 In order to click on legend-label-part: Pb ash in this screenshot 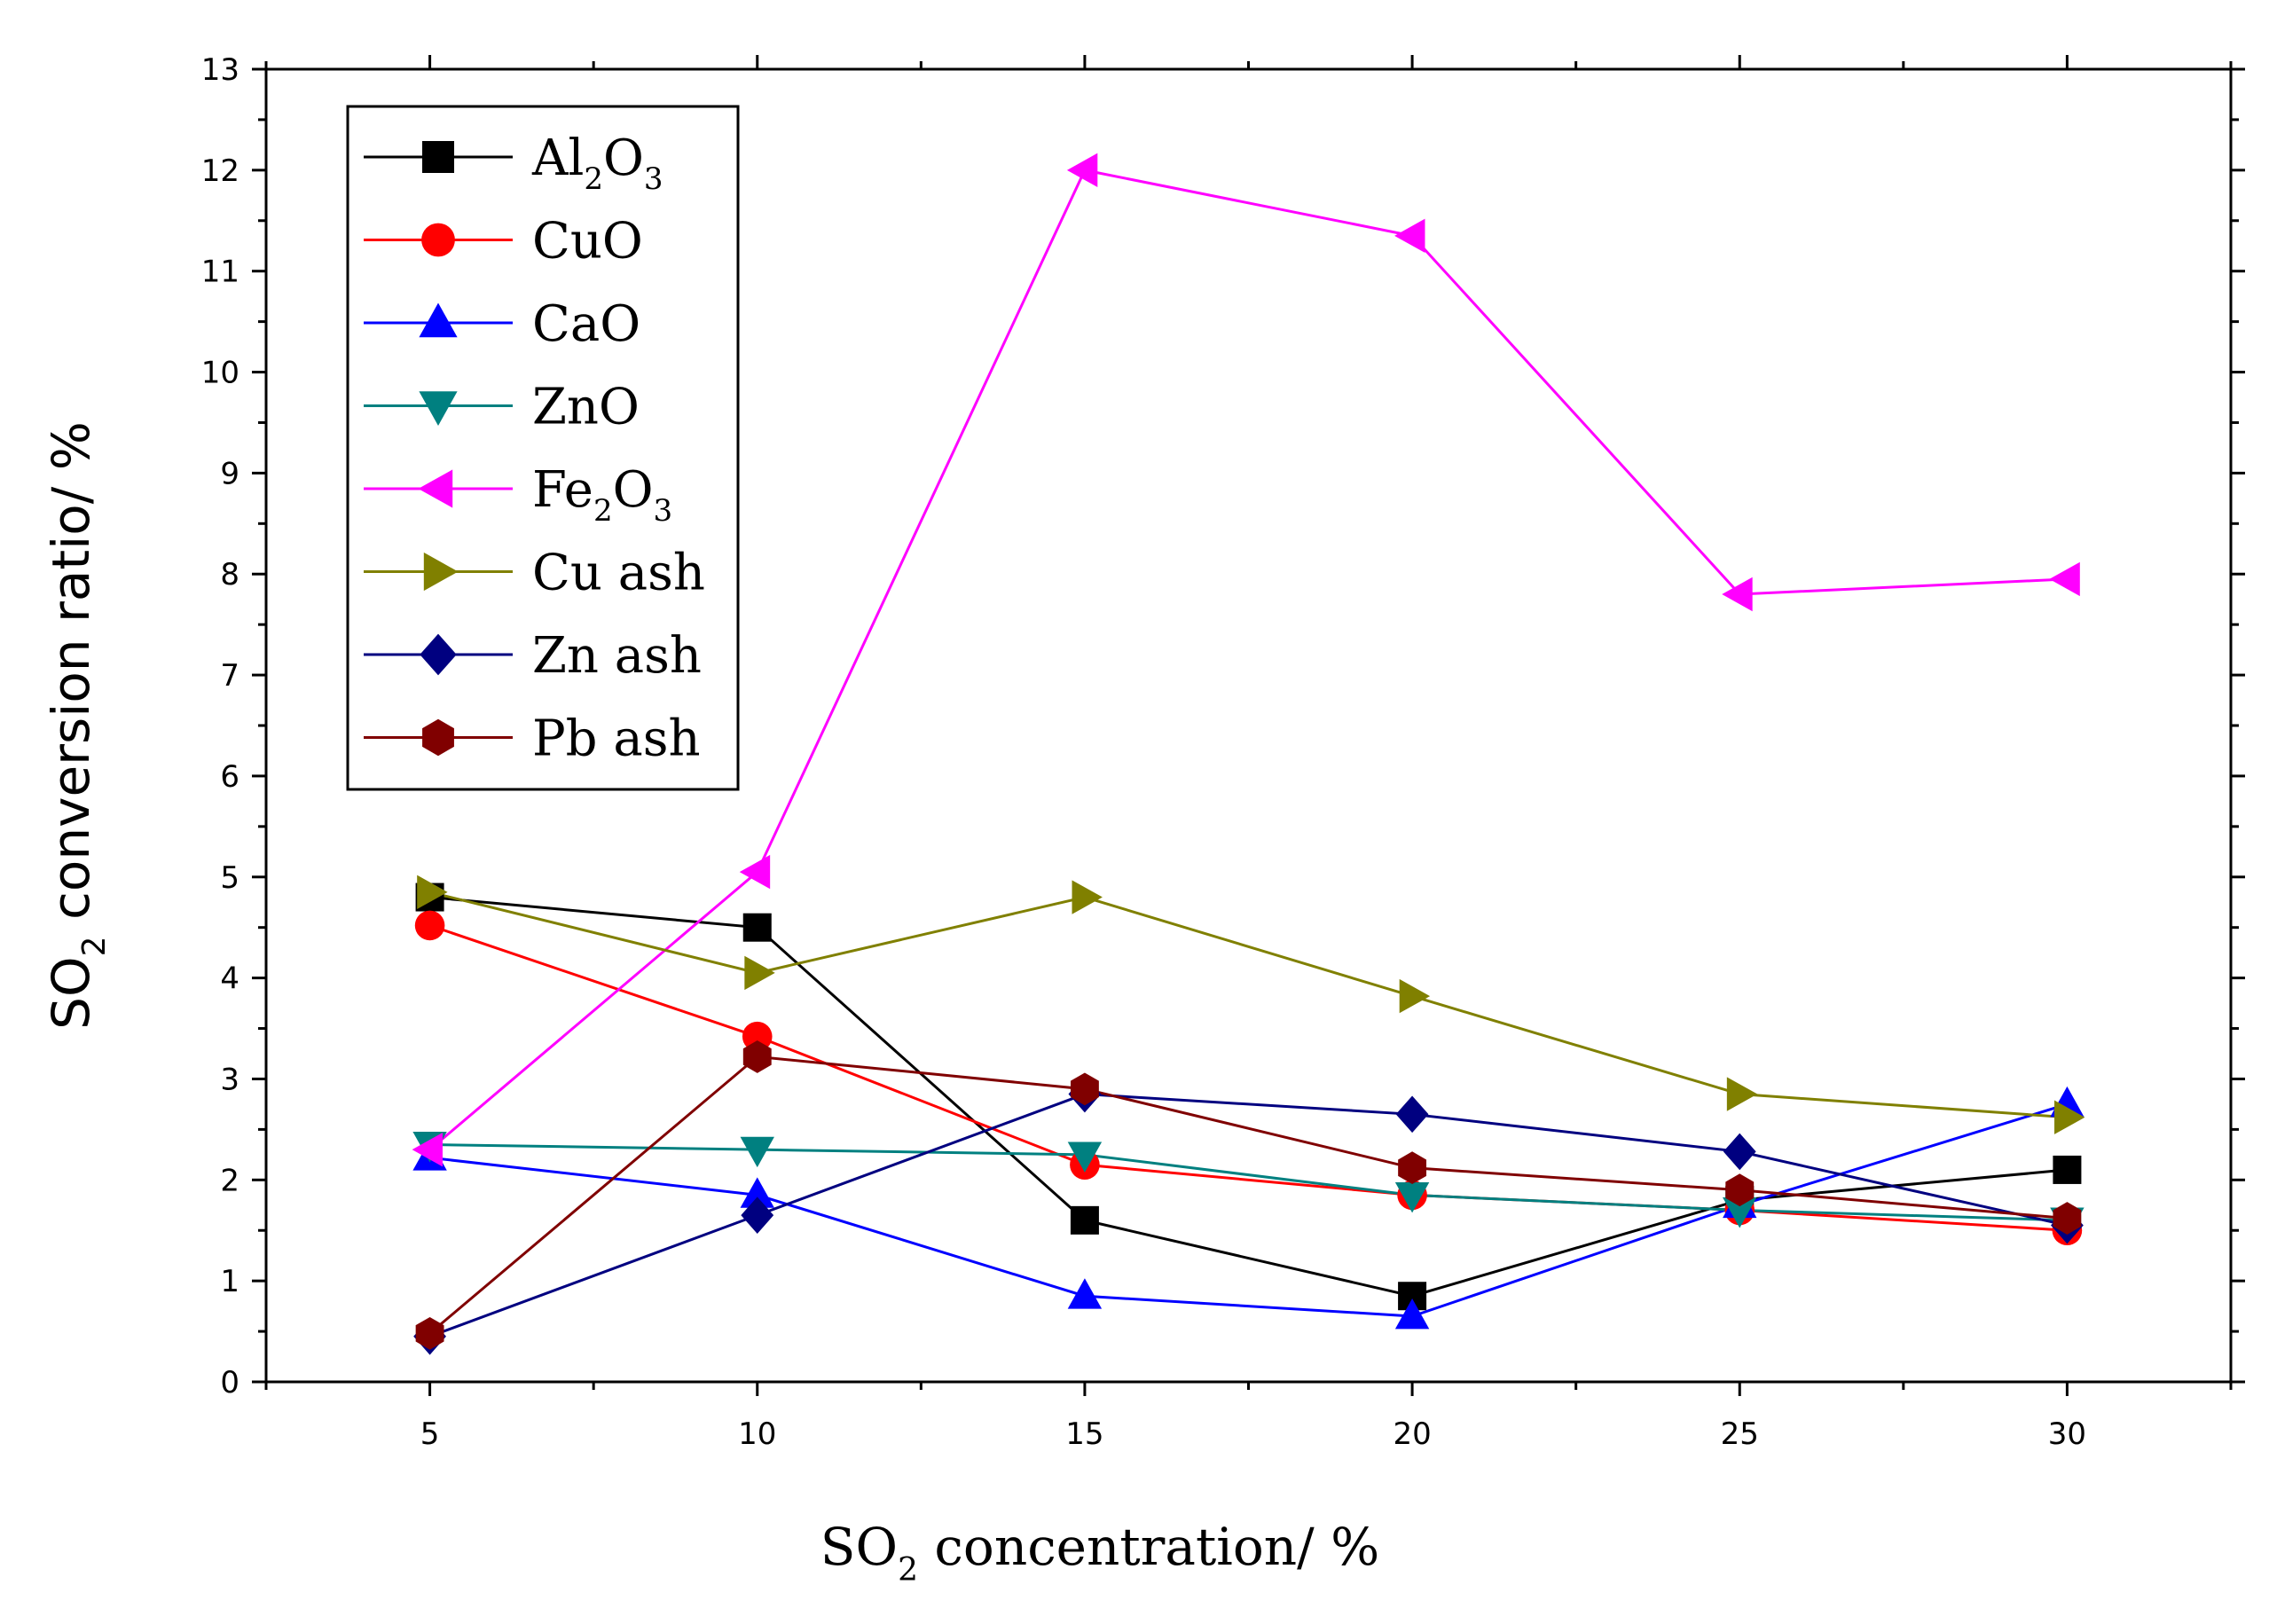, I will do `click(616, 739)`.